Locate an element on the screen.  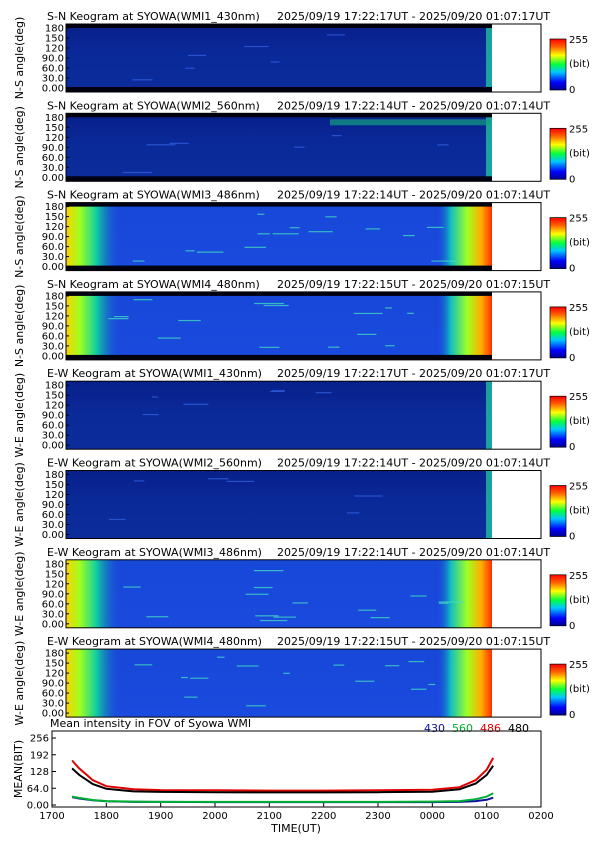
legend-486: 486 is located at coordinates (490, 728).